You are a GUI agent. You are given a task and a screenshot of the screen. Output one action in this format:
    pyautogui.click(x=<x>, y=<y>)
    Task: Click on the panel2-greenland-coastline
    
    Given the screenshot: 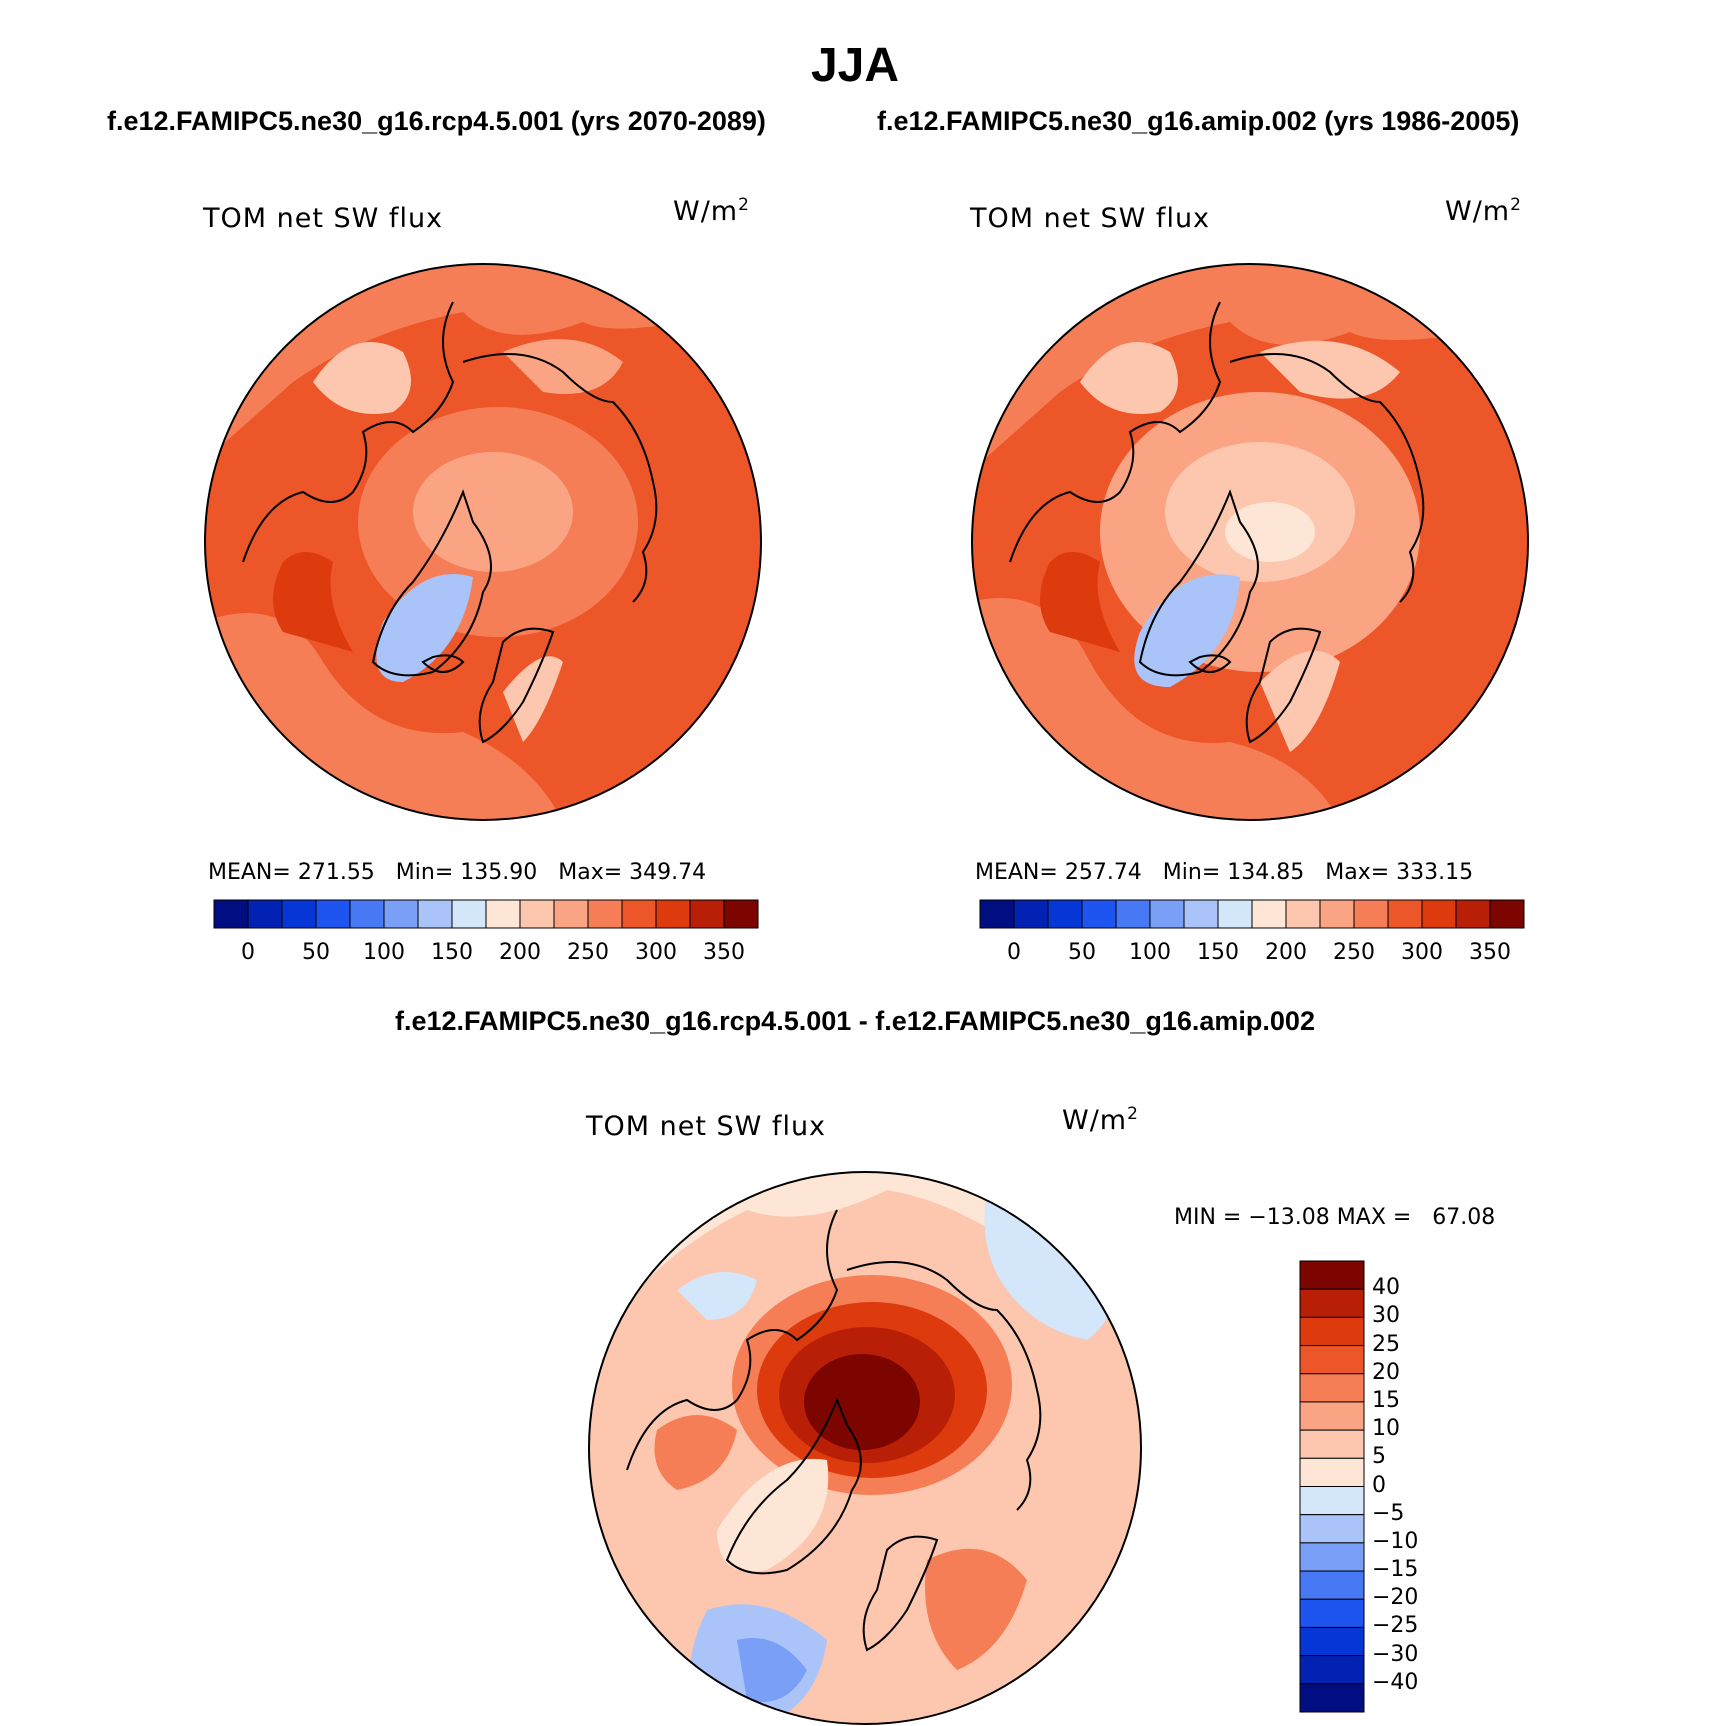 What is the action you would take?
    pyautogui.click(x=1198, y=583)
    